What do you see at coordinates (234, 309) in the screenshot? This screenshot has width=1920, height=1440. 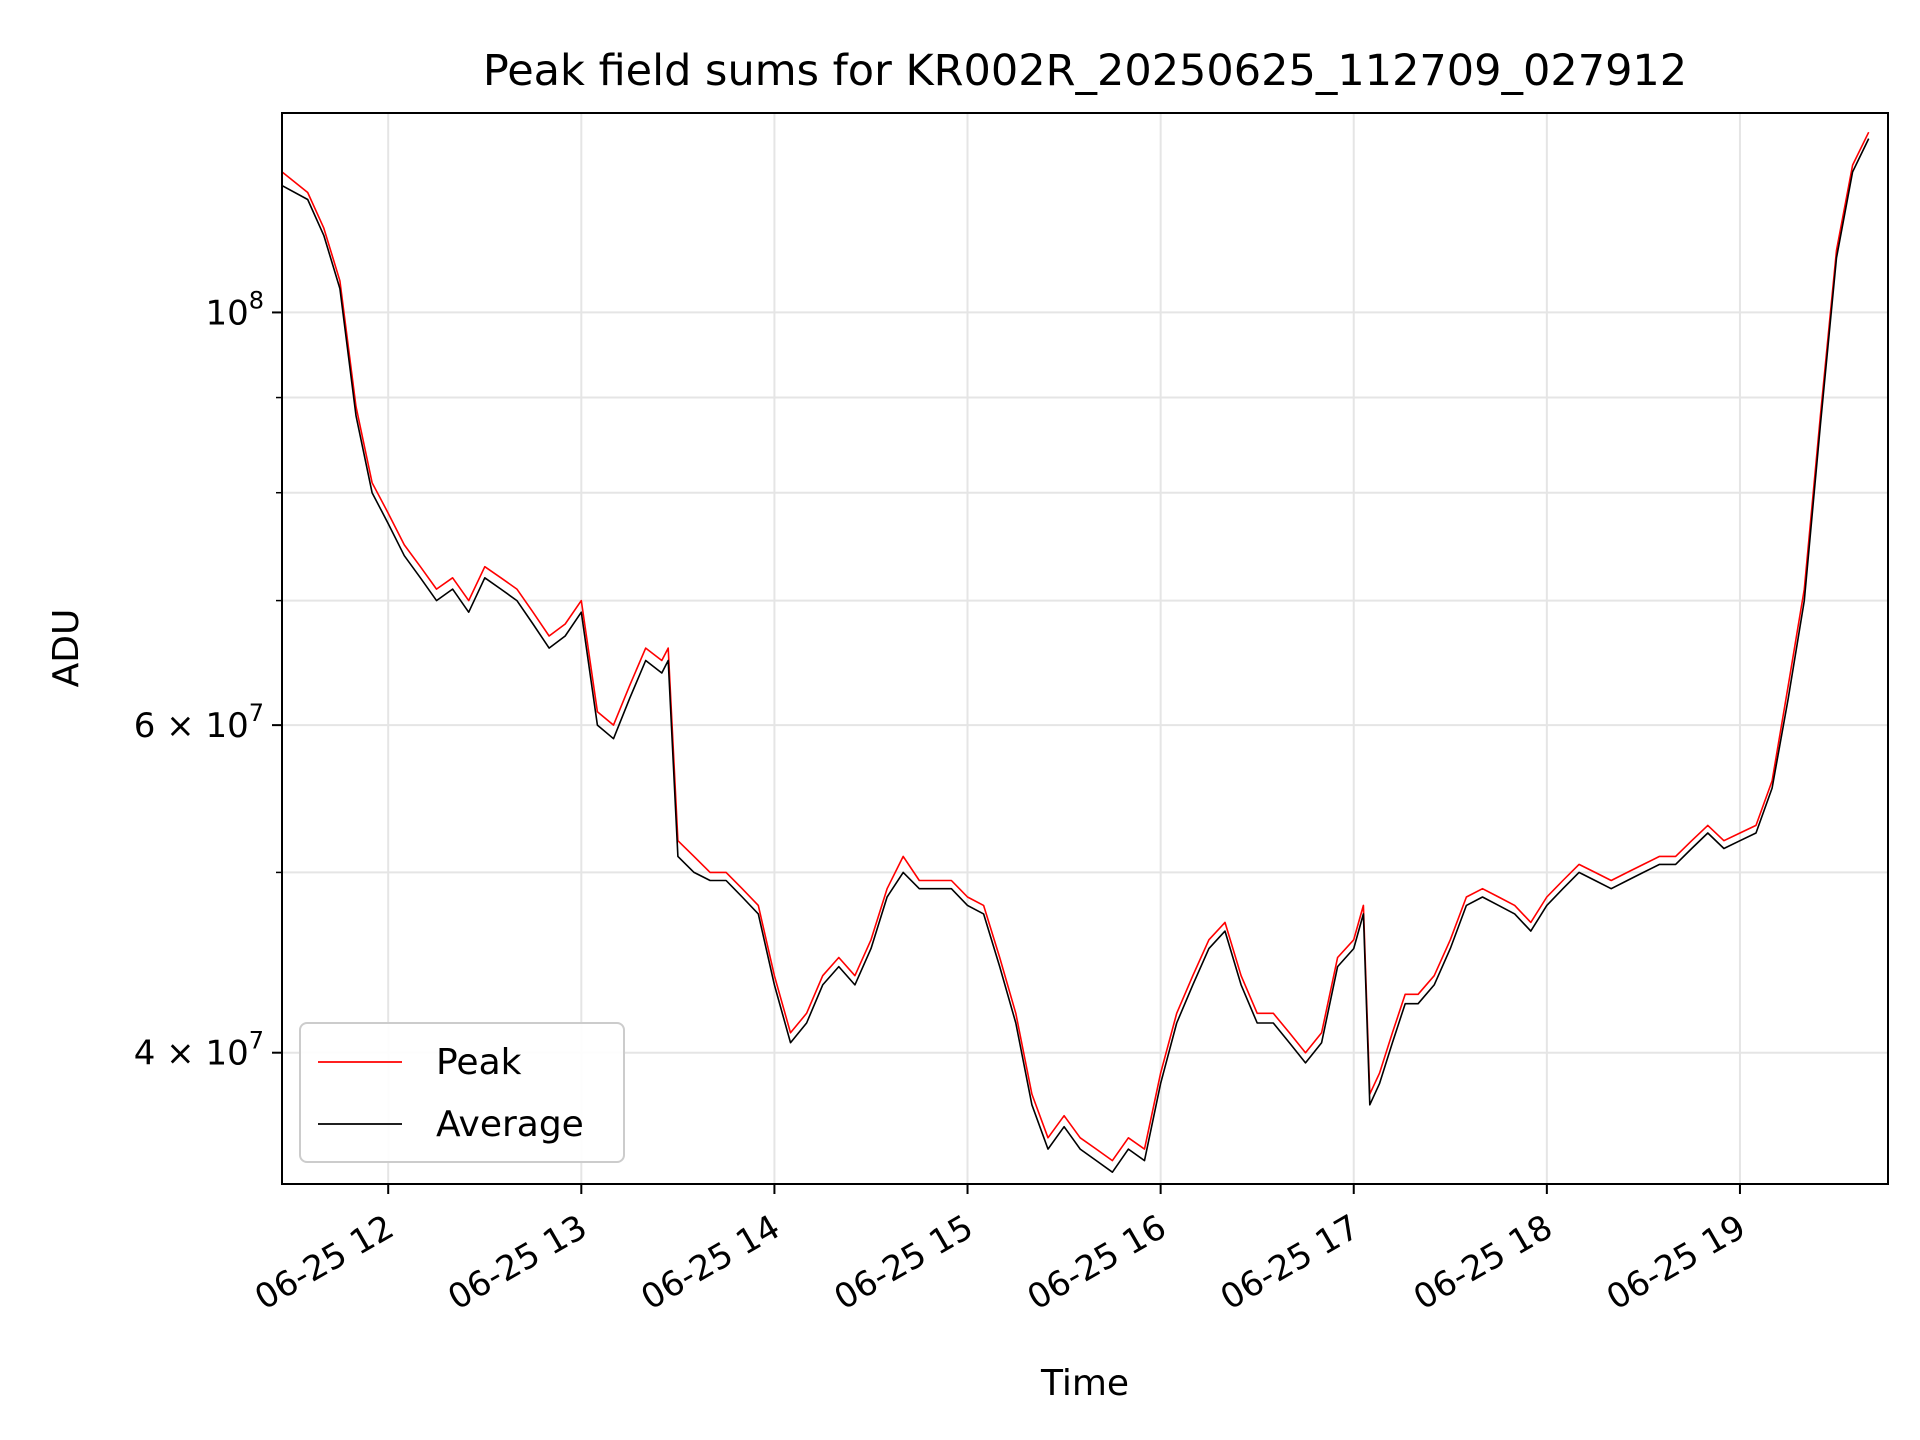 I see `y-tick-label: 108` at bounding box center [234, 309].